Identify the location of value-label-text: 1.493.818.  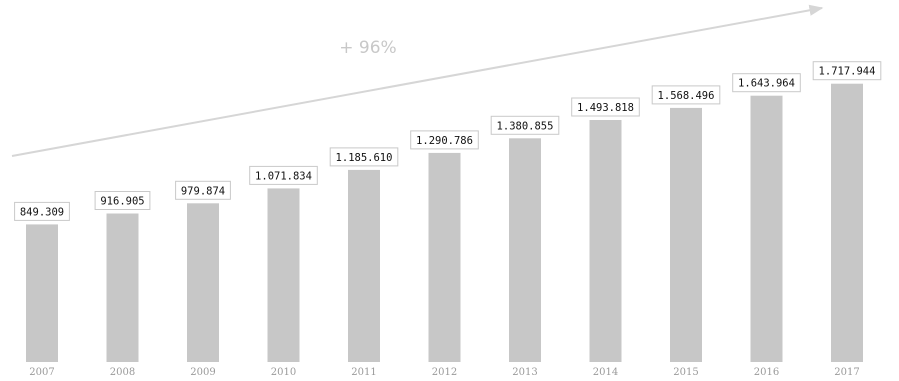
(605, 108).